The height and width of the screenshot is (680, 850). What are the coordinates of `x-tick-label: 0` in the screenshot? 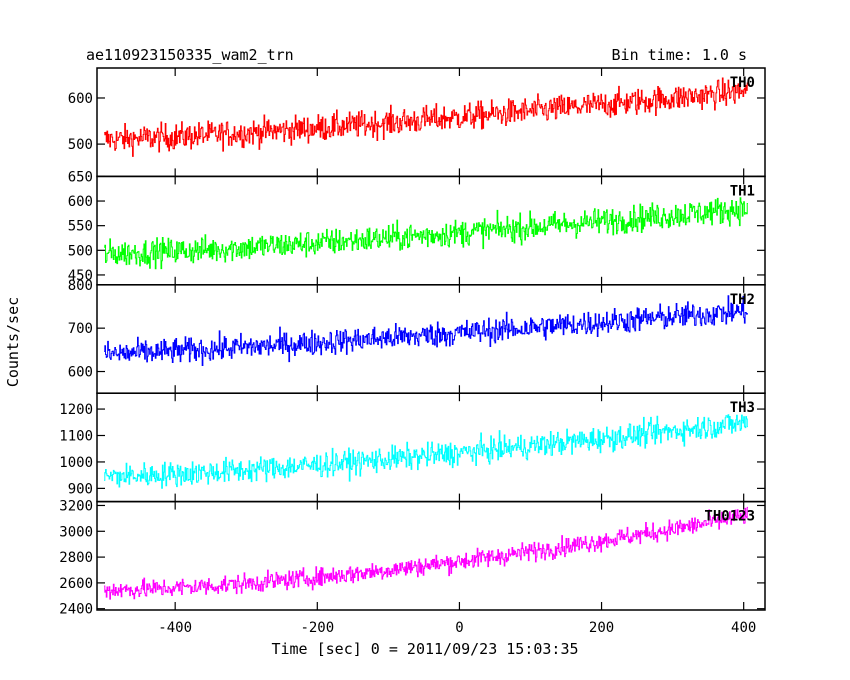 It's located at (459, 628).